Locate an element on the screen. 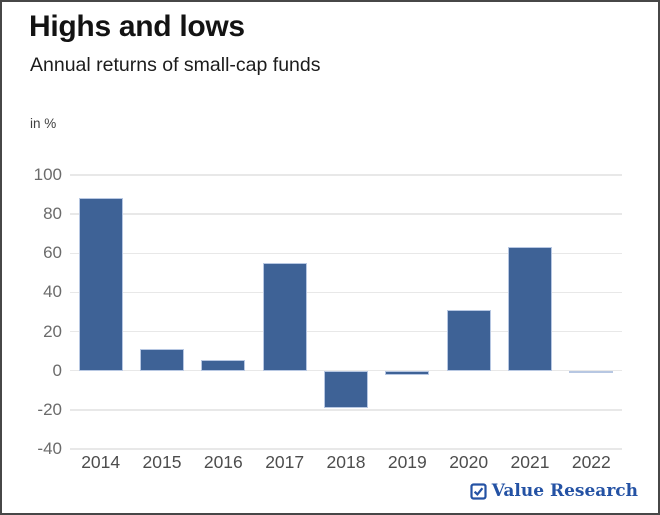 This screenshot has width=660, height=515. x-axis-labels: 2014 2015 2016 2017 2018 2019 2020 2021 2022 is located at coordinates (346, 464).